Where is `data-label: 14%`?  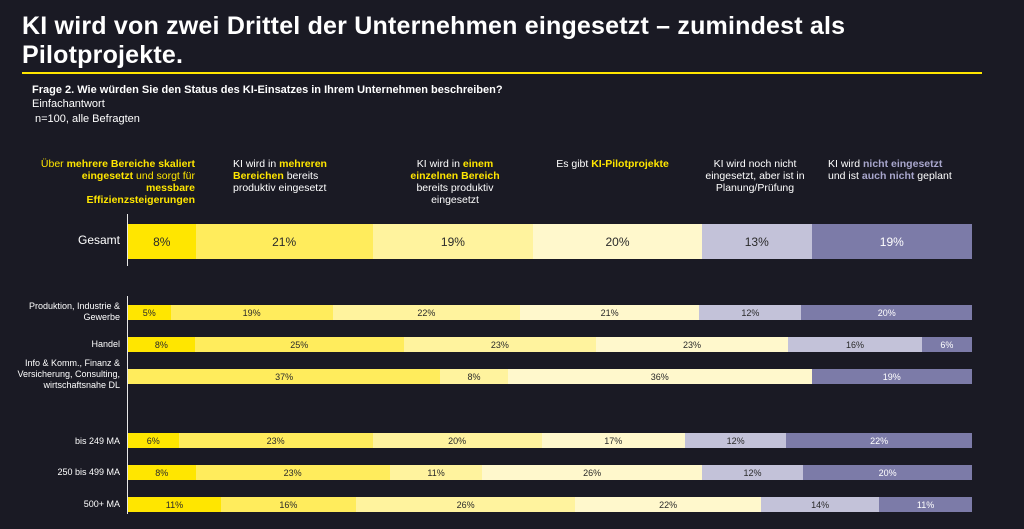 data-label: 14% is located at coordinates (820, 504).